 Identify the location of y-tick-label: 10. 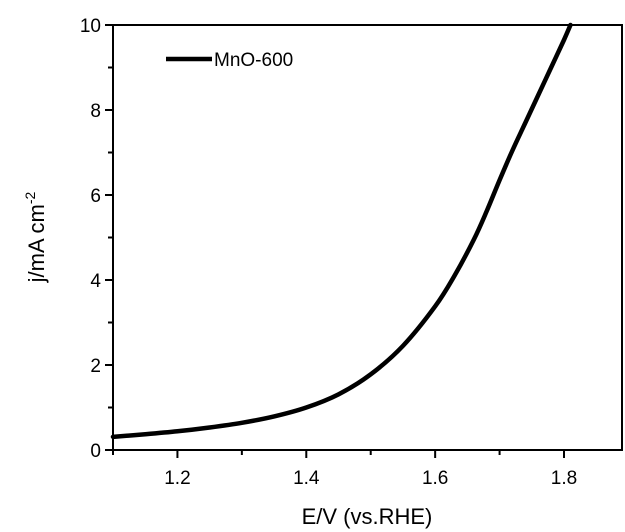
(90, 26).